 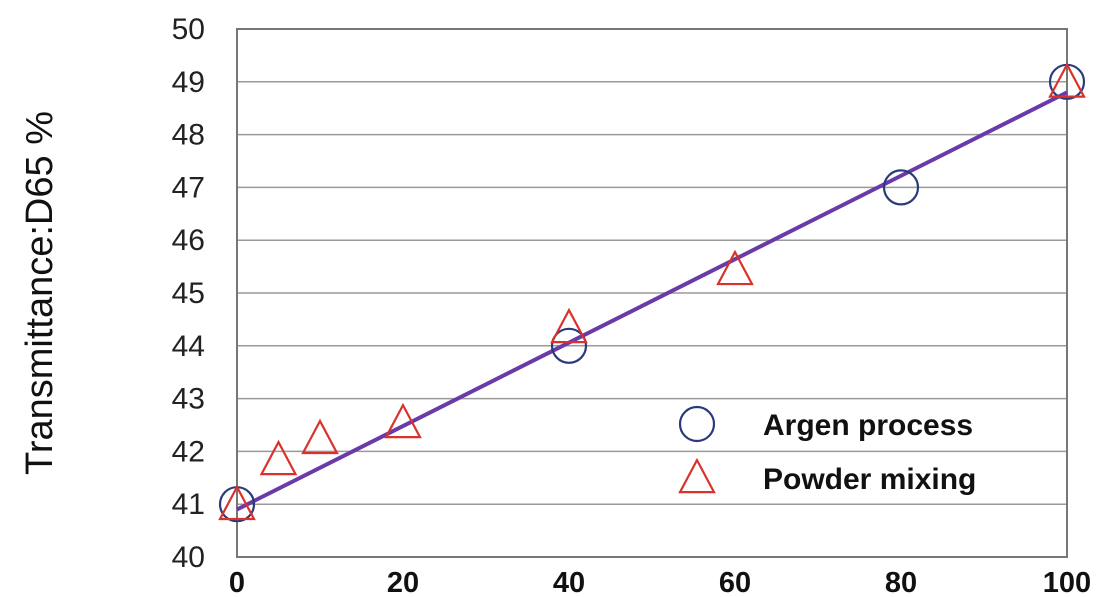 I want to click on y-axis-label: Transmittance:D65 %, so click(x=40, y=293).